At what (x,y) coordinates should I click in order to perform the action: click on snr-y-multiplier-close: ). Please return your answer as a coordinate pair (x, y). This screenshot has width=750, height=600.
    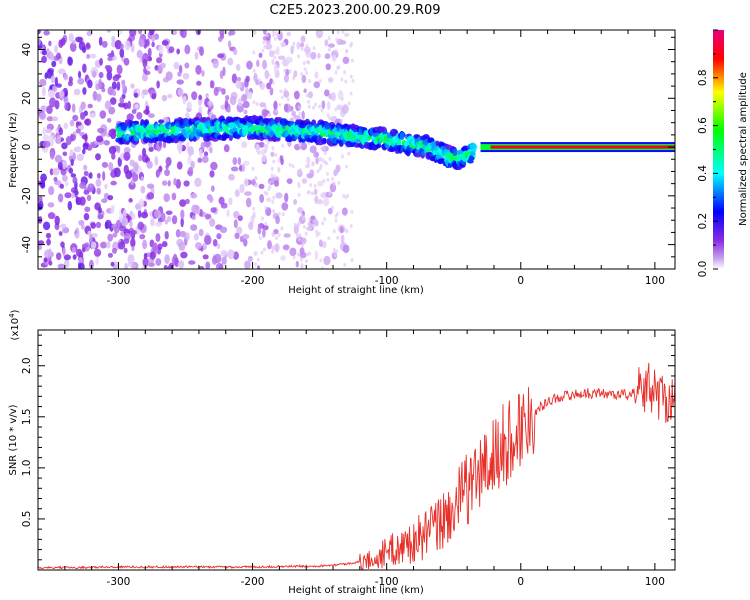
    Looking at the image, I should click on (15, 311).